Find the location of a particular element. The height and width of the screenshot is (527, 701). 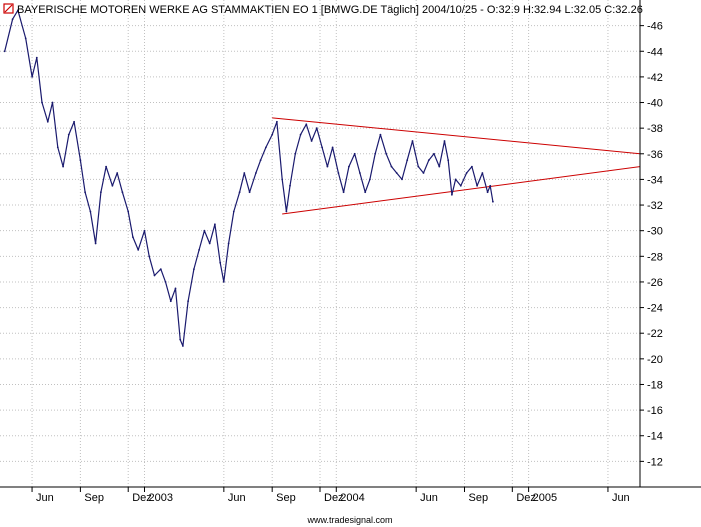

trendline-upper is located at coordinates (456, 136).